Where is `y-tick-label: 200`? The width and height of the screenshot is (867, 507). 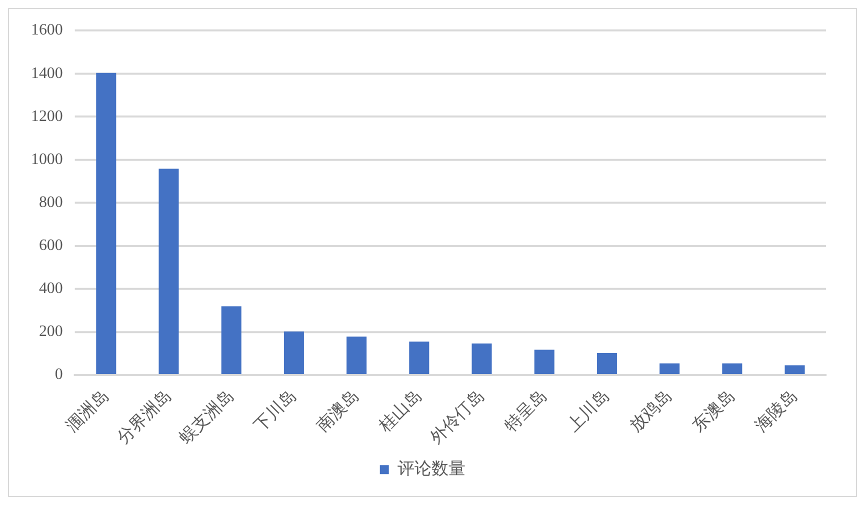 y-tick-label: 200 is located at coordinates (50, 331).